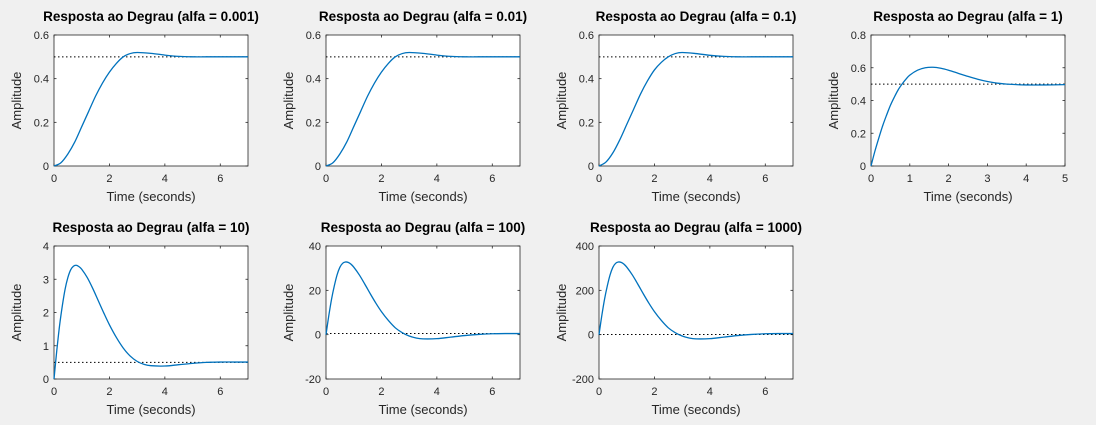 This screenshot has height=425, width=1096. What do you see at coordinates (313, 380) in the screenshot?
I see `y-tick-label: -20` at bounding box center [313, 380].